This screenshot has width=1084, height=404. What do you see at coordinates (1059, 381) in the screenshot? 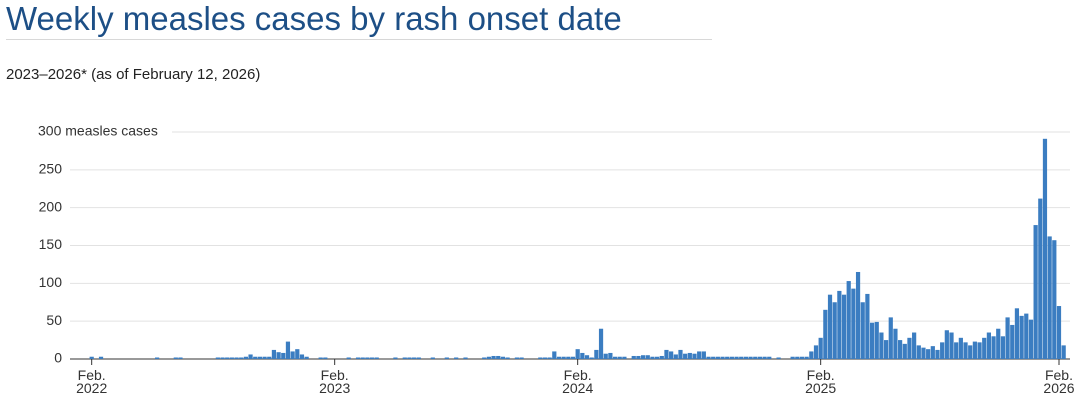
I see `x-tick-label: Feb. 2026` at bounding box center [1059, 381].